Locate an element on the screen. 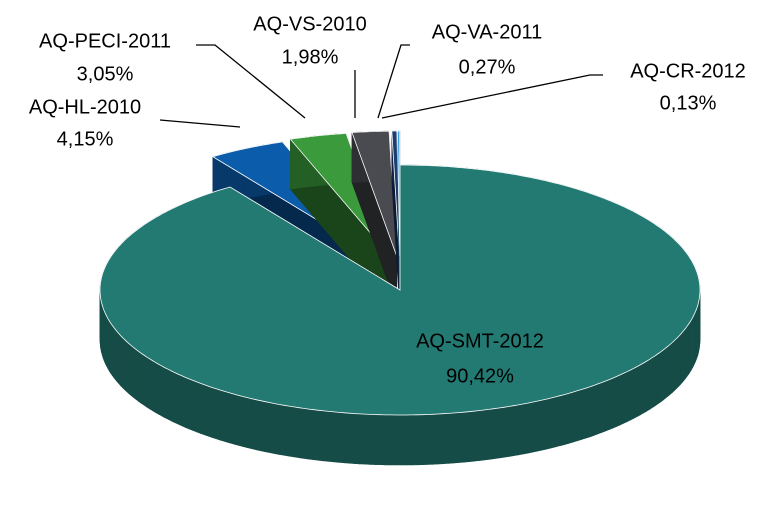  slice-top is located at coordinates (340, 195).